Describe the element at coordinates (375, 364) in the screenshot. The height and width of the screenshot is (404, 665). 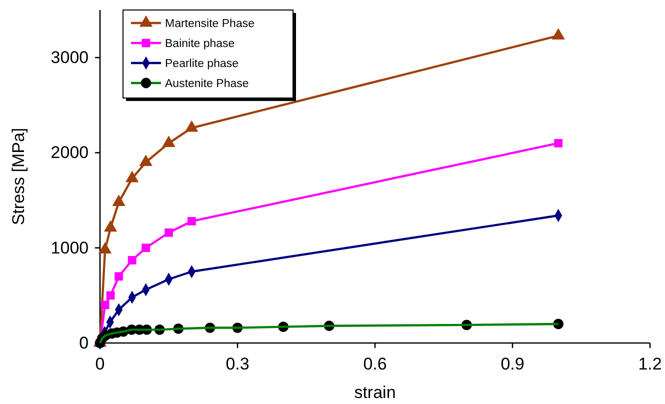
I see `x-tick-label: 0.6` at that location.